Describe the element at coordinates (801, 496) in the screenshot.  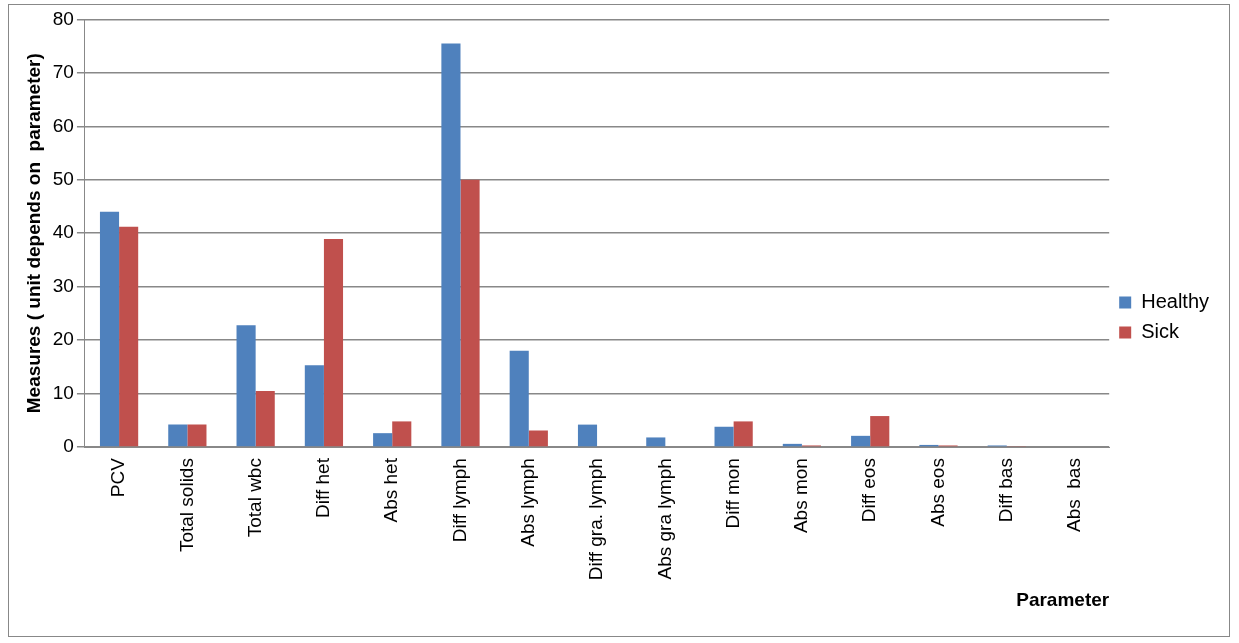
I see `x-tick-label: Abs mon` at that location.